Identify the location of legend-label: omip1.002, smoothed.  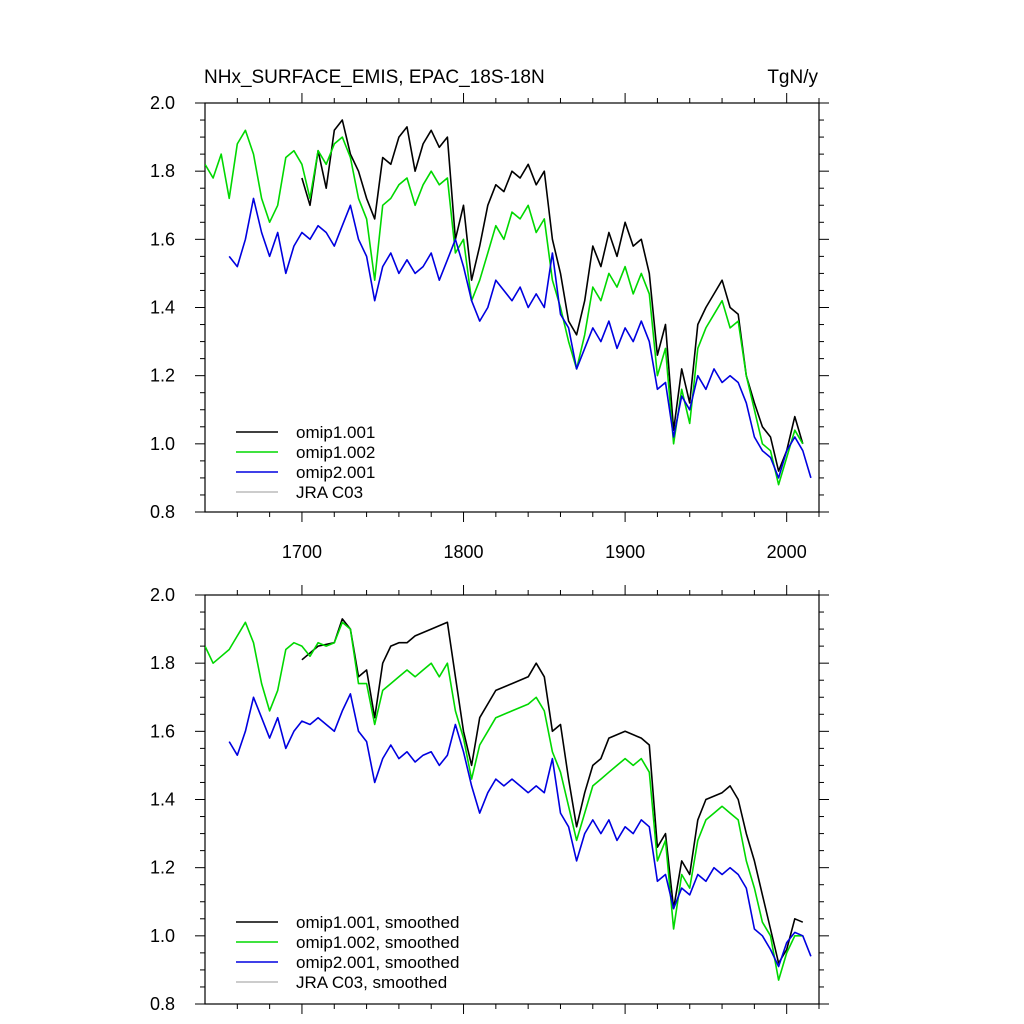
(378, 942).